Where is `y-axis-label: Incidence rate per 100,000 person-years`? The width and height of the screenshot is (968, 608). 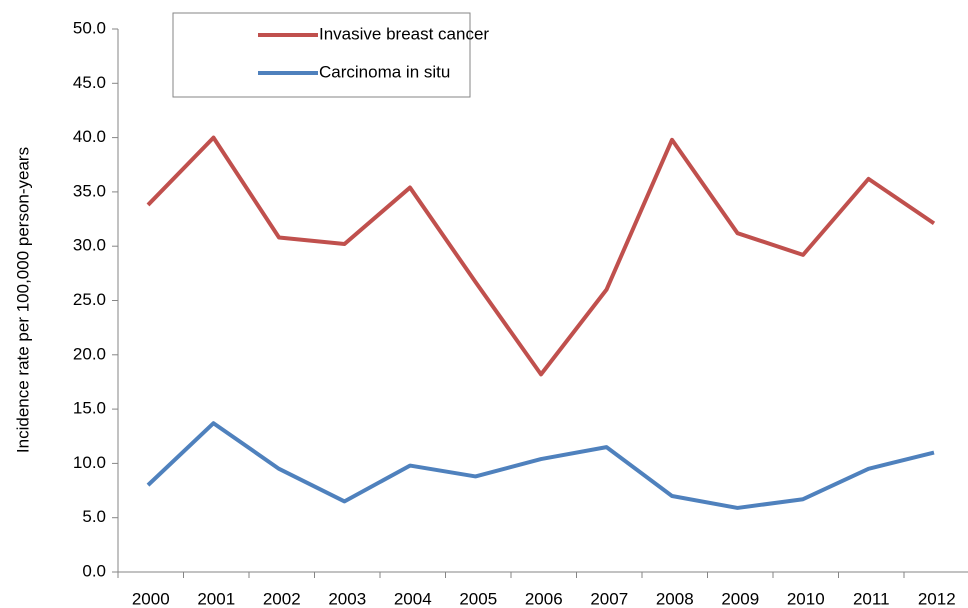 y-axis-label: Incidence rate per 100,000 person-years is located at coordinates (22, 300).